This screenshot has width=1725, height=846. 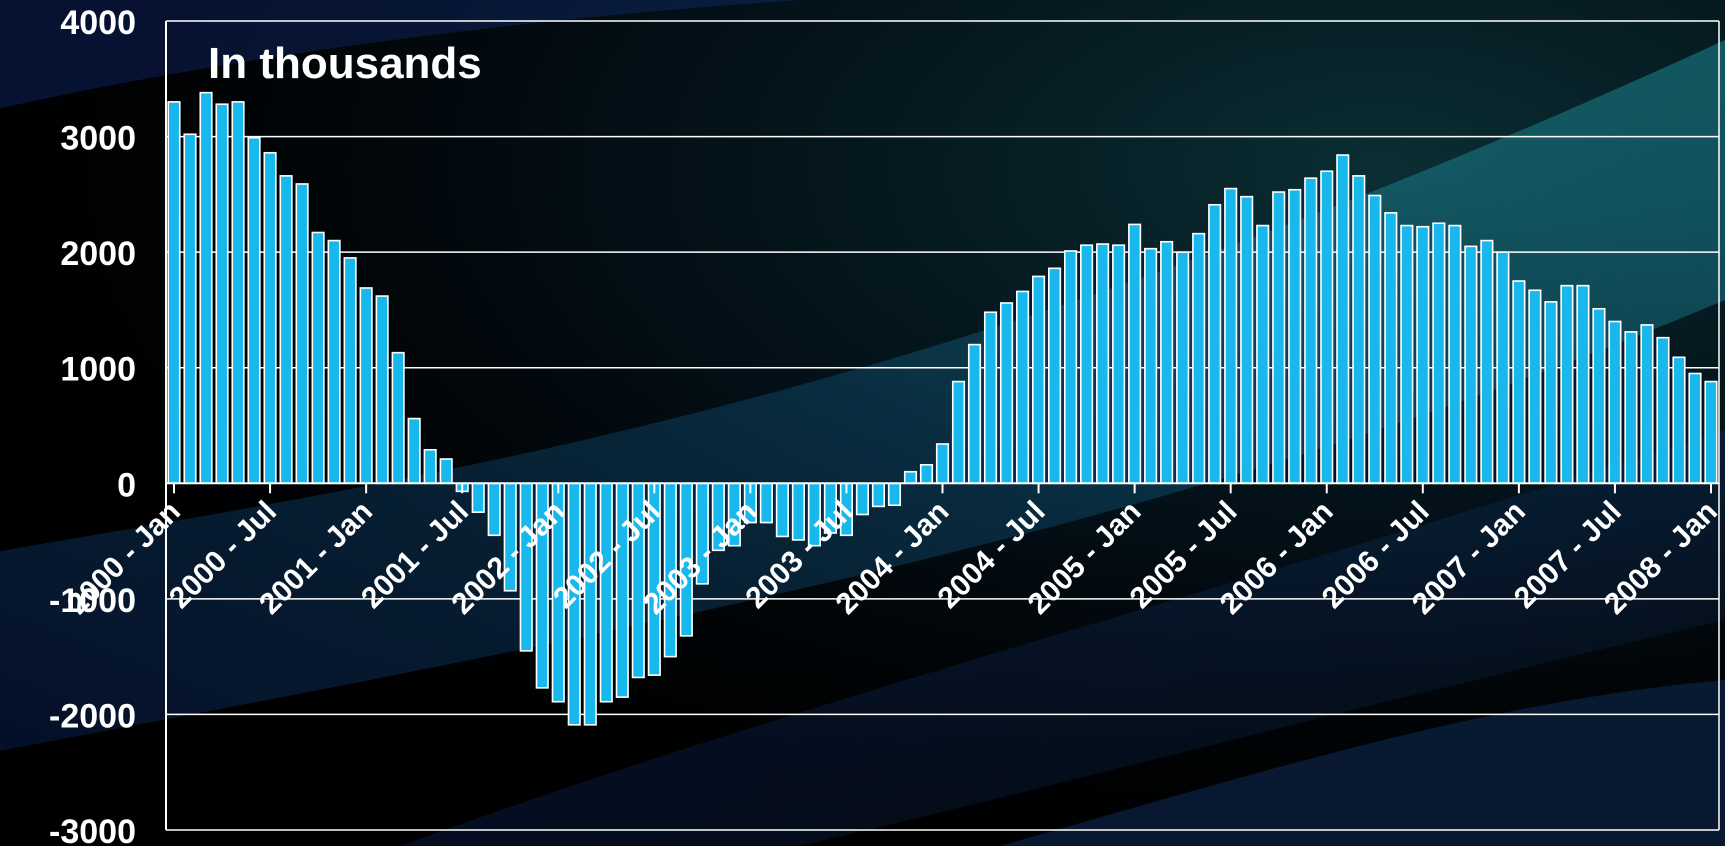 What do you see at coordinates (345, 63) in the screenshot?
I see `chart-title: In thousands` at bounding box center [345, 63].